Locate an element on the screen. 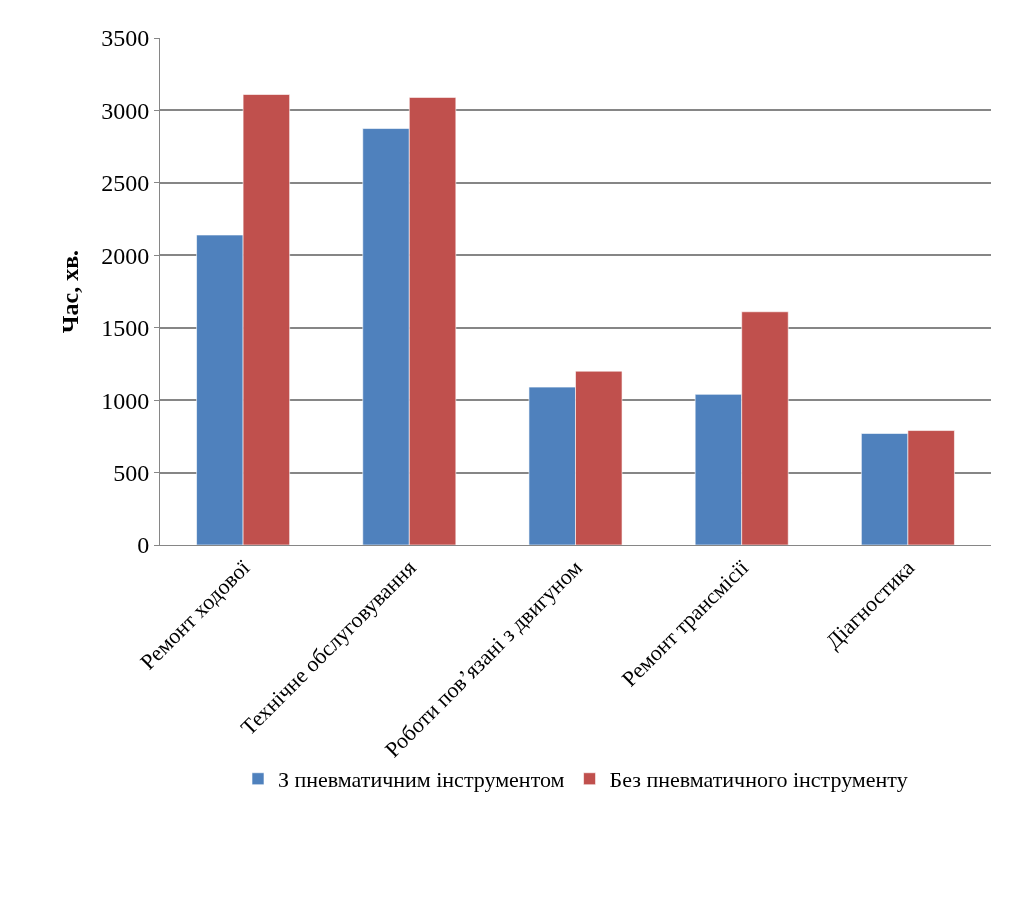 The height and width of the screenshot is (915, 1011). y-tick-label: 1500 is located at coordinates (125, 328).